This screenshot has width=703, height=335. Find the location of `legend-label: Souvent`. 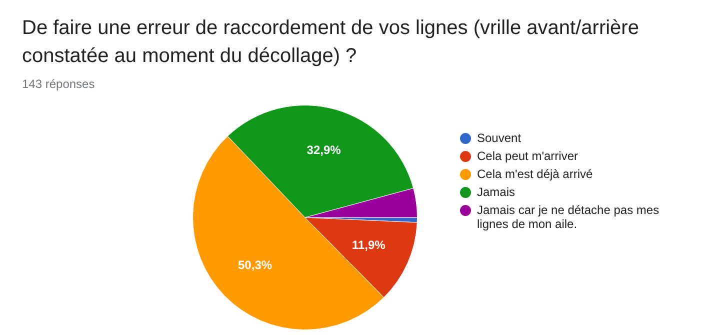

legend-label: Souvent is located at coordinates (499, 138).